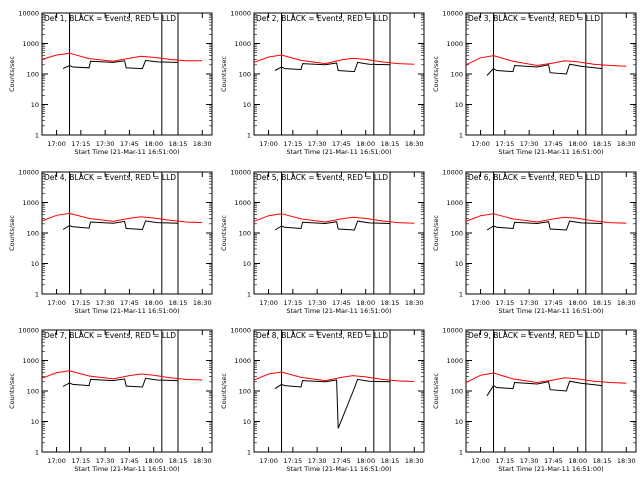  What do you see at coordinates (322, 18) in the screenshot?
I see `chart-title: Det 2, BLACK = Events, RED = LLD` at bounding box center [322, 18].